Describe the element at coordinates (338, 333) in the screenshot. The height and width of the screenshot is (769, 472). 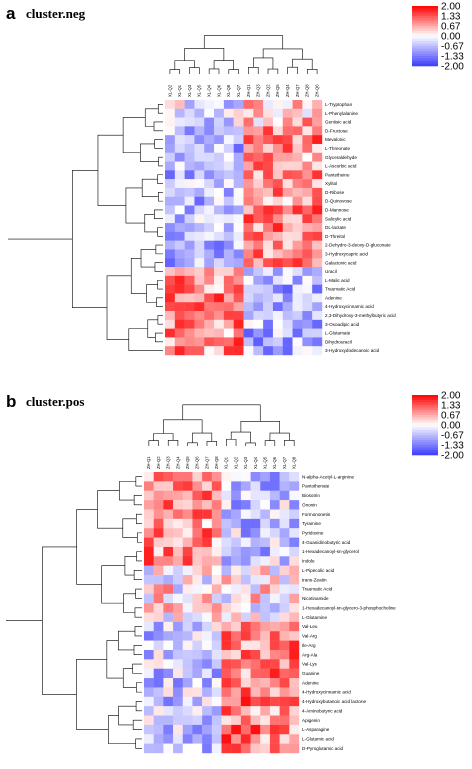
I see `row-label: L-Glutamate` at that location.